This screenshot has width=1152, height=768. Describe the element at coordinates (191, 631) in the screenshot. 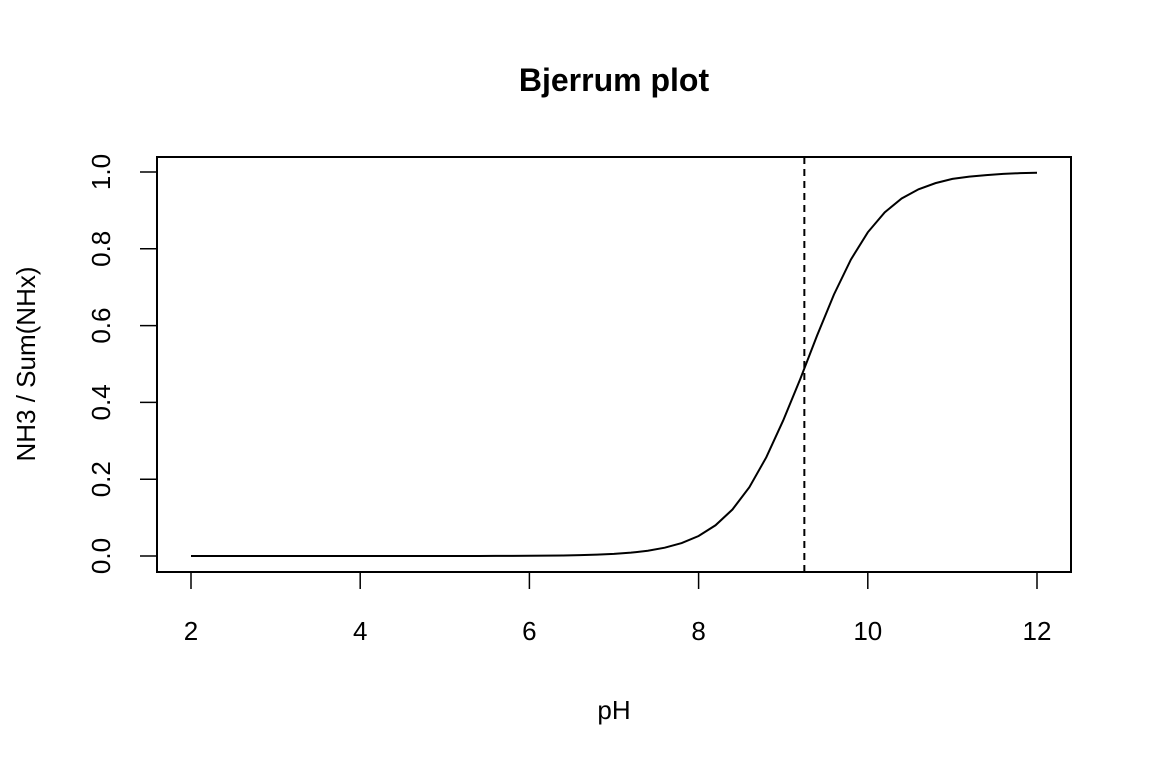

I see `x-tick-label: 2` at that location.